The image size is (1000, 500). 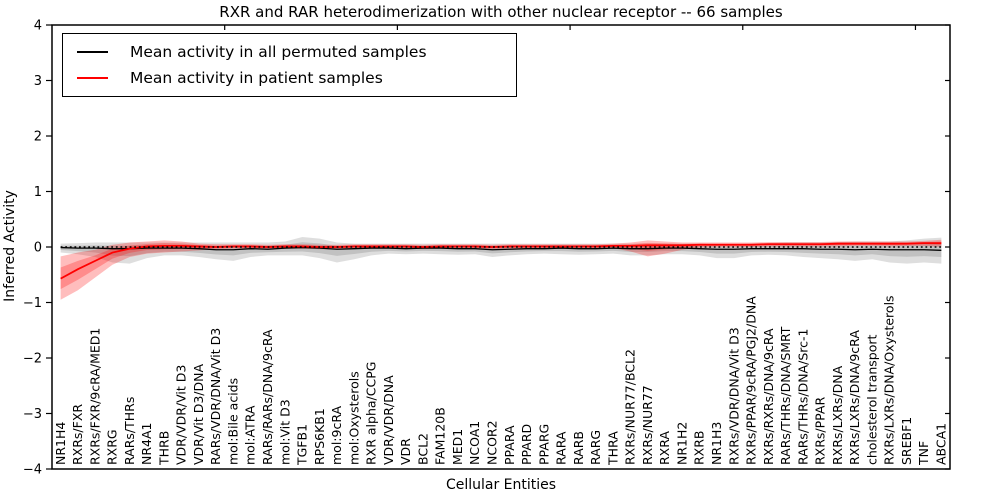 I want to click on svg-text: RXRs/LXRs/DNA/Oxysterols, so click(x=889, y=380).